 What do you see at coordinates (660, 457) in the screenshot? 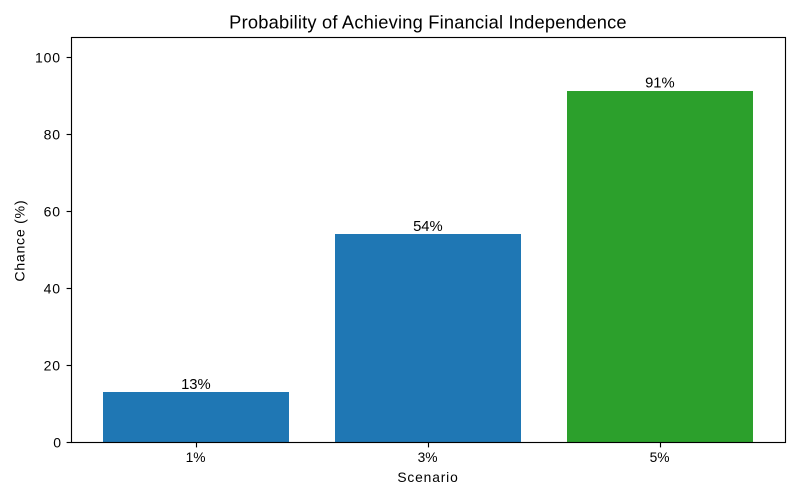
I see `svg-text: 5%` at bounding box center [660, 457].